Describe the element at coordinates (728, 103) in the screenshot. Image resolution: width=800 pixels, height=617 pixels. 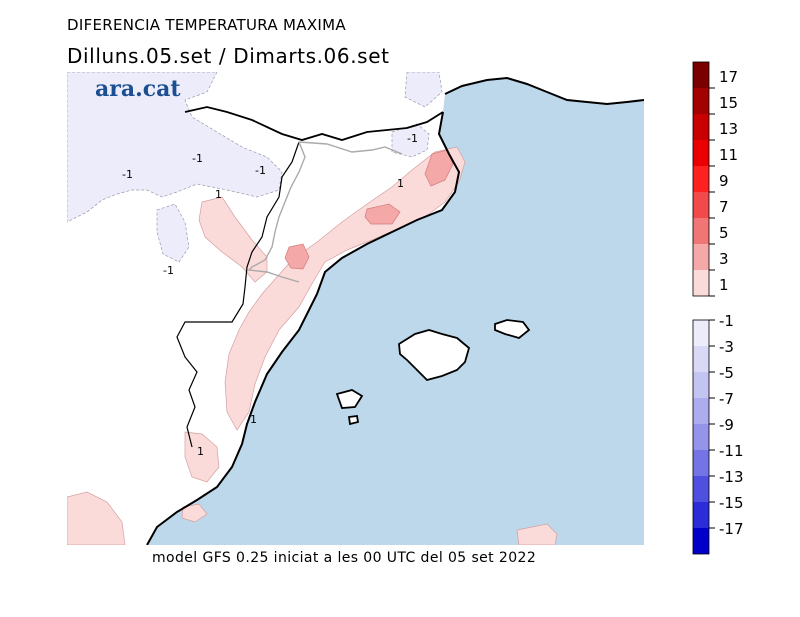
I see `legend-label-pos-1: 15` at that location.